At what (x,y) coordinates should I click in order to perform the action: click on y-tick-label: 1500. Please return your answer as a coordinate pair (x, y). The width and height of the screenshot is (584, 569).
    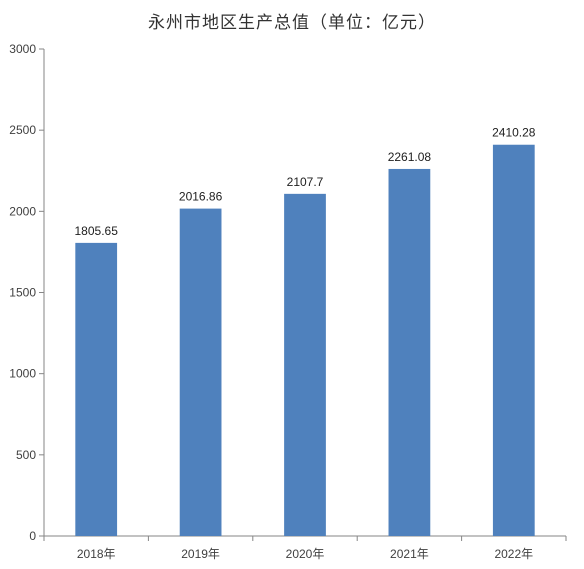
    Looking at the image, I should click on (22, 293).